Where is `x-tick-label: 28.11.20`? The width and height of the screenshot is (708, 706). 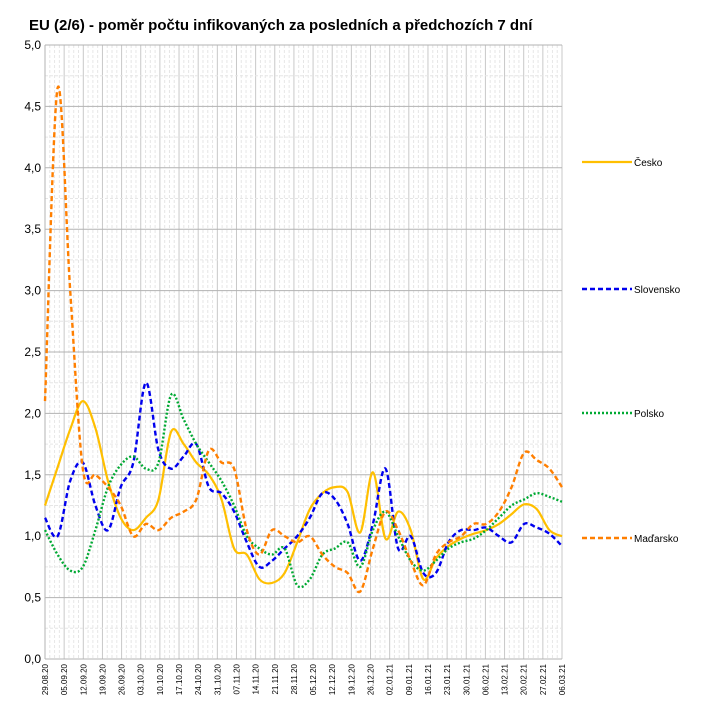
x-tick-label: 28.11.20 is located at coordinates (294, 678).